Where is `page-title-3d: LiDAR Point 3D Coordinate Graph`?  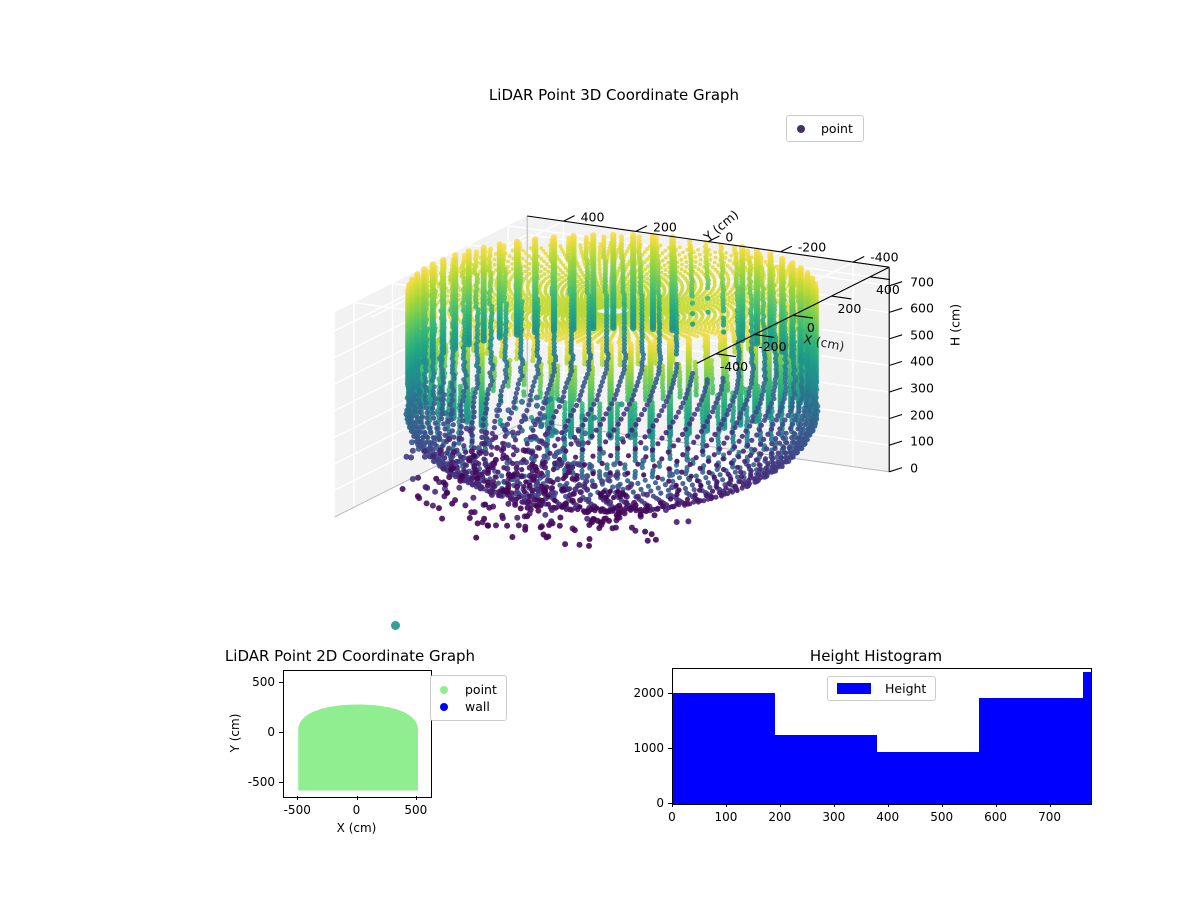 page-title-3d: LiDAR Point 3D Coordinate Graph is located at coordinates (614, 95).